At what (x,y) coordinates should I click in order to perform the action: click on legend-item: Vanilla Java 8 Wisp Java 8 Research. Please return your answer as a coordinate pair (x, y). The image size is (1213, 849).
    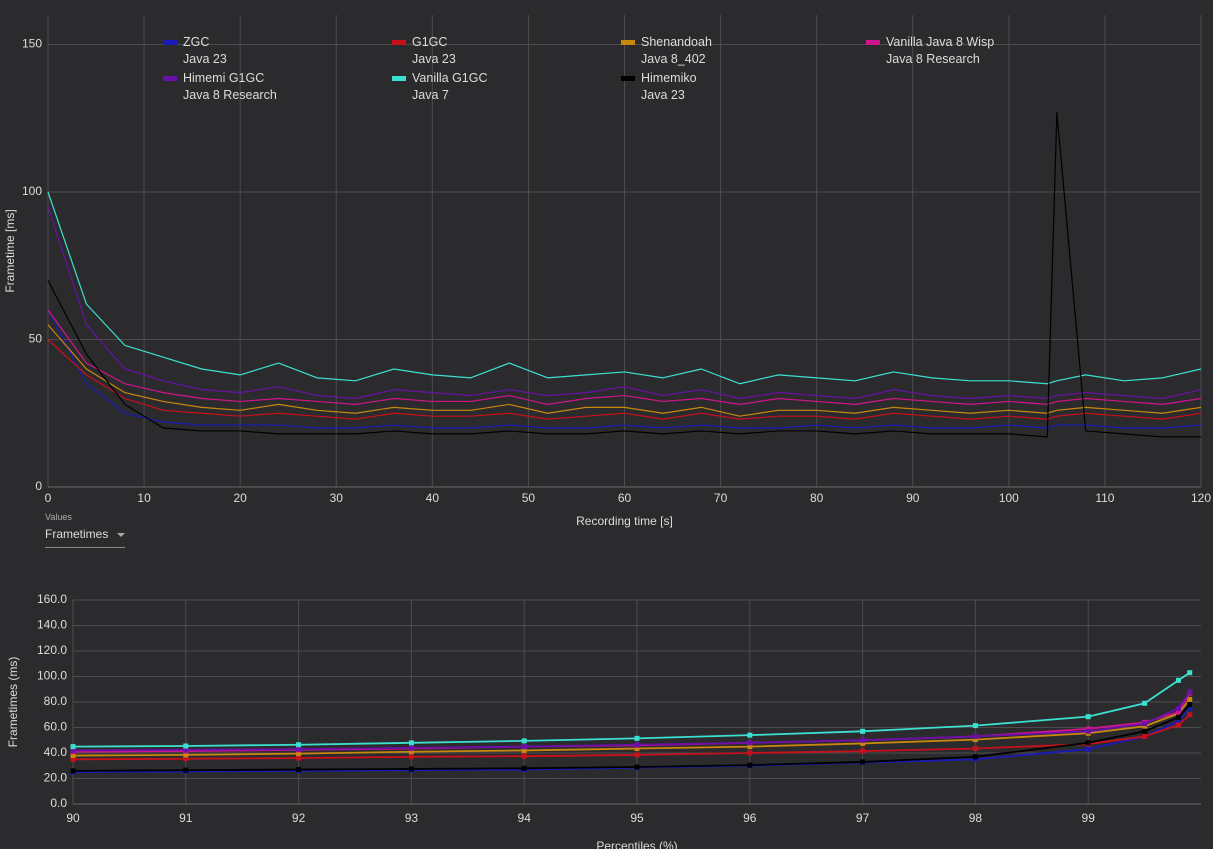
    Looking at the image, I should click on (980, 51).